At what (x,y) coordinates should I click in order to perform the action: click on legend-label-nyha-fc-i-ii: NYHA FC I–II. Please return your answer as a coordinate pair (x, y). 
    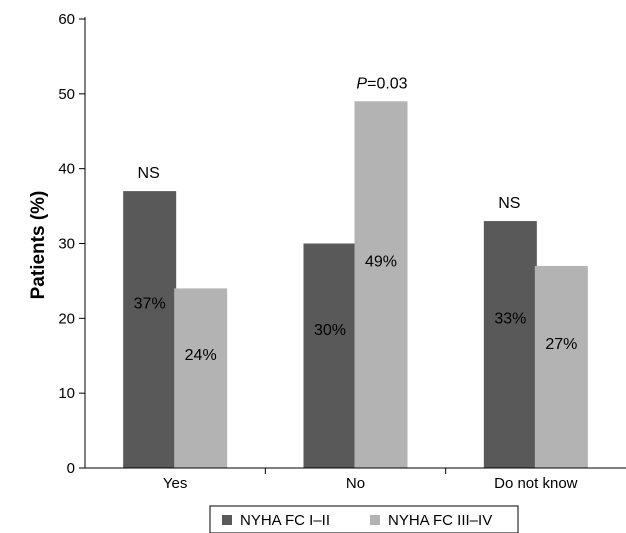
    Looking at the image, I should click on (285, 520).